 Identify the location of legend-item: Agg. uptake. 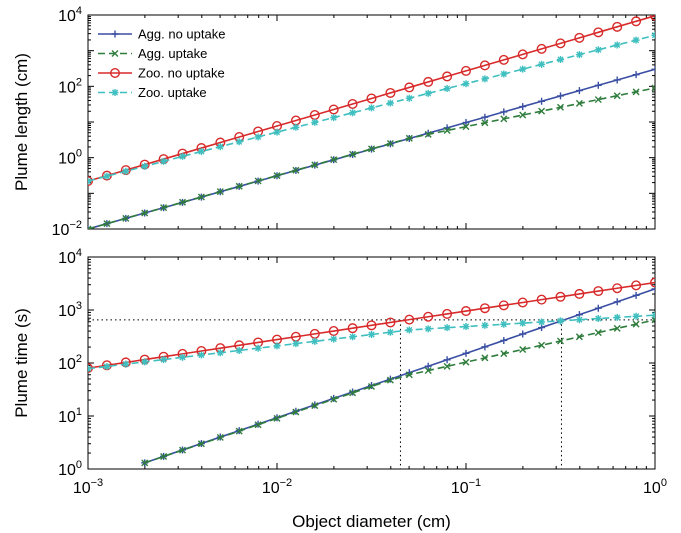
(152, 53).